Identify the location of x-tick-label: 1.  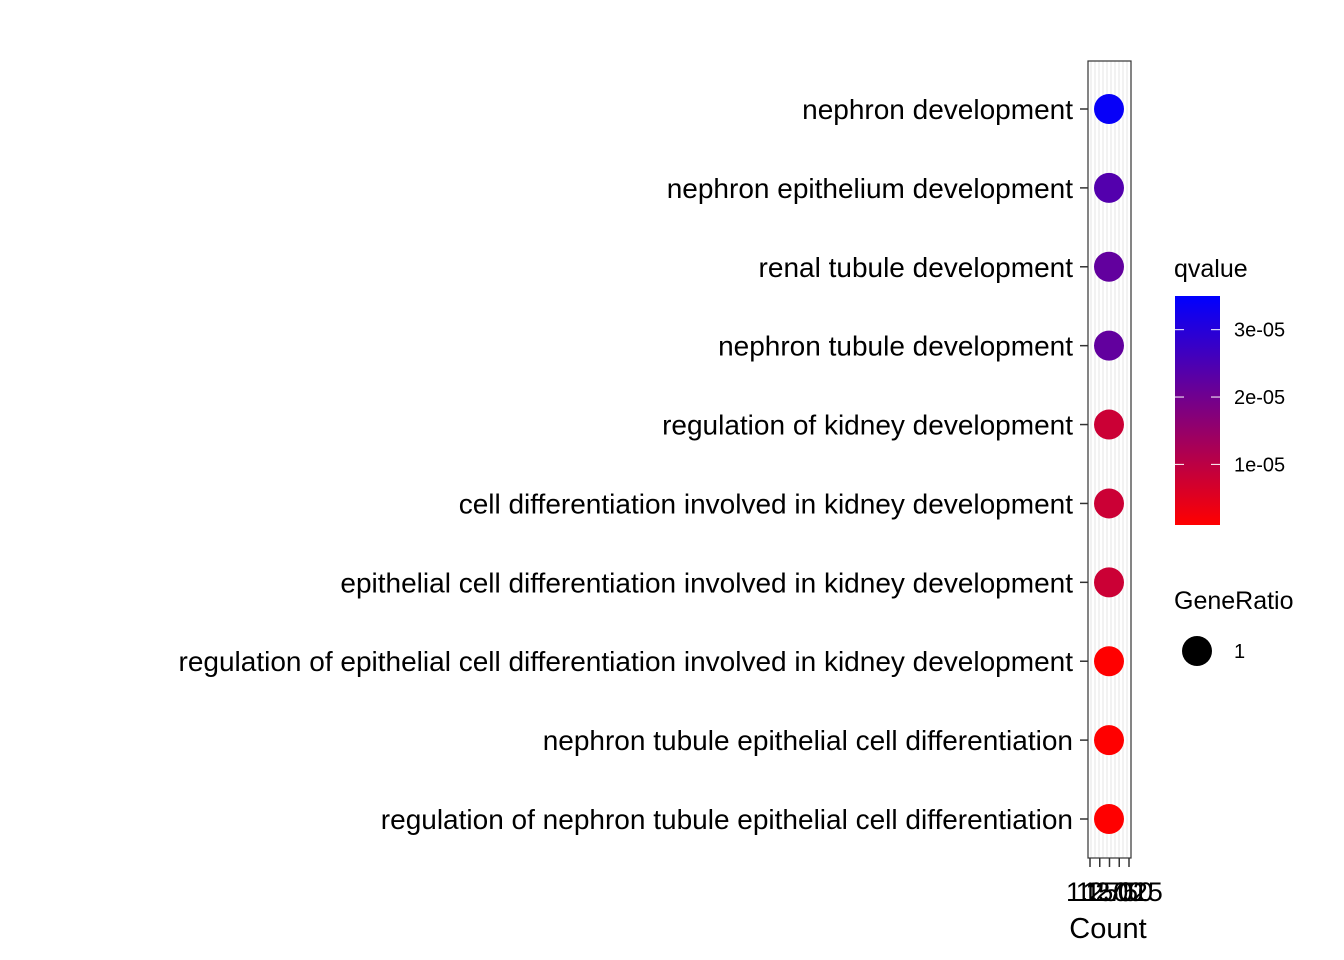
(1089, 892).